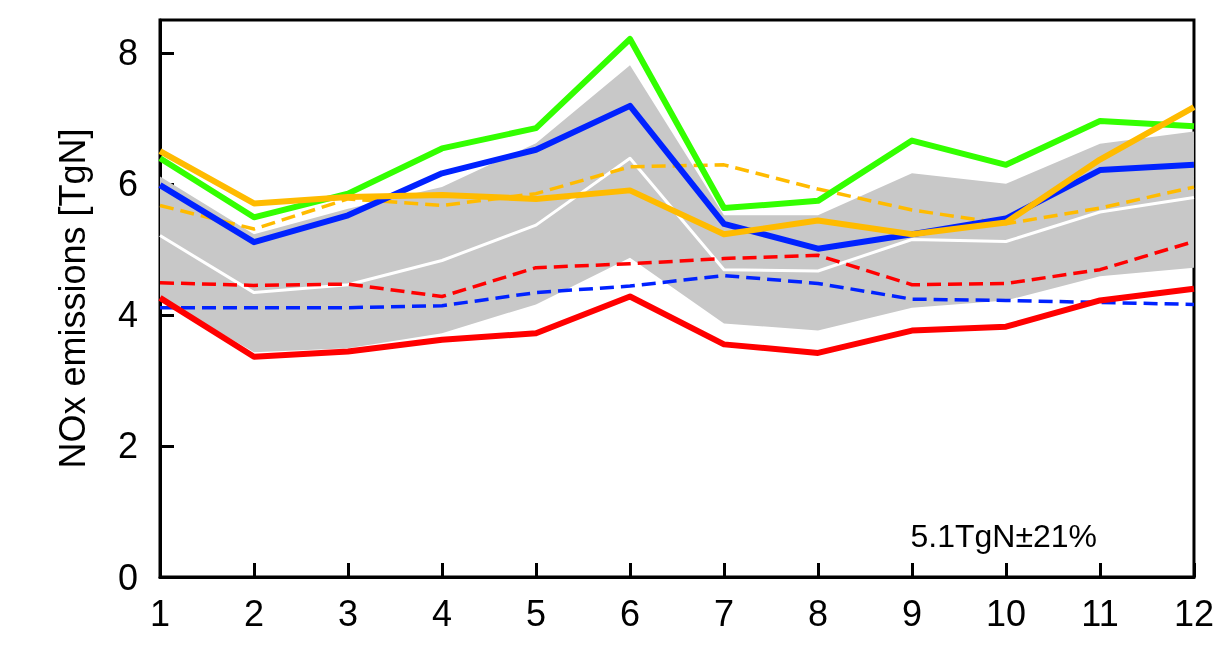 Image resolution: width=1225 pixels, height=660 pixels. What do you see at coordinates (1100, 613) in the screenshot?
I see `x-tick-label: 11` at bounding box center [1100, 613].